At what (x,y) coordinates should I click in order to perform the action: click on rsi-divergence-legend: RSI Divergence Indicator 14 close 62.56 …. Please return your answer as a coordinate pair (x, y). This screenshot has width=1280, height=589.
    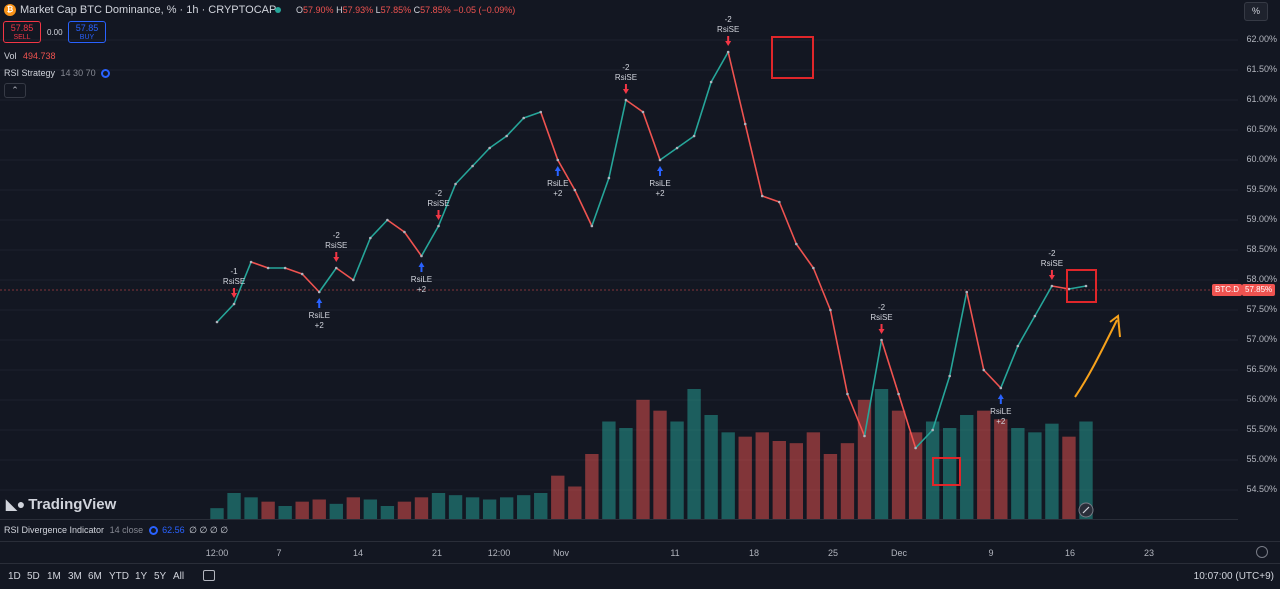
    Looking at the image, I should click on (116, 530).